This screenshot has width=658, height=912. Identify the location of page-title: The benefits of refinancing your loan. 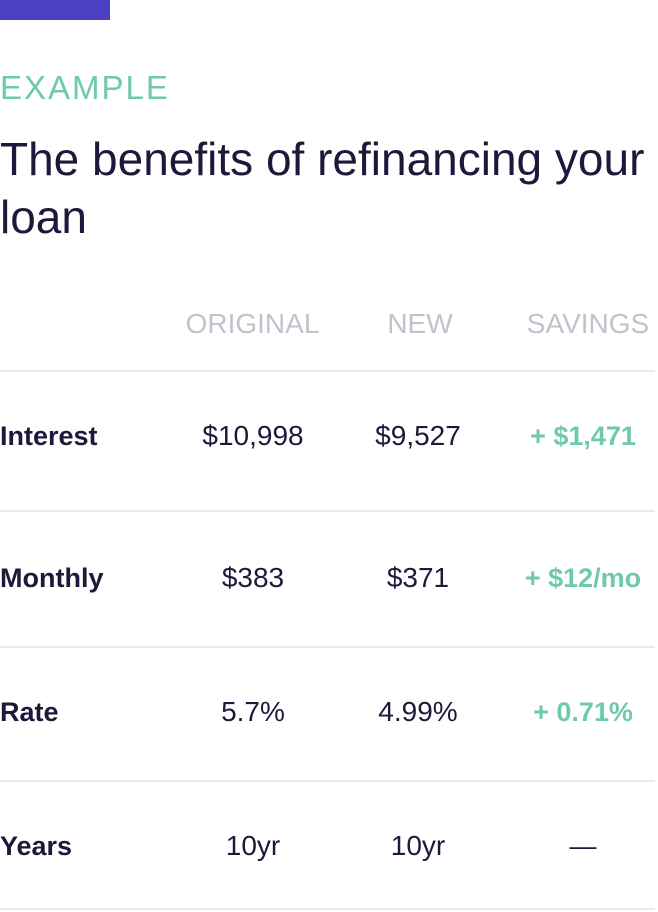
(322, 188).